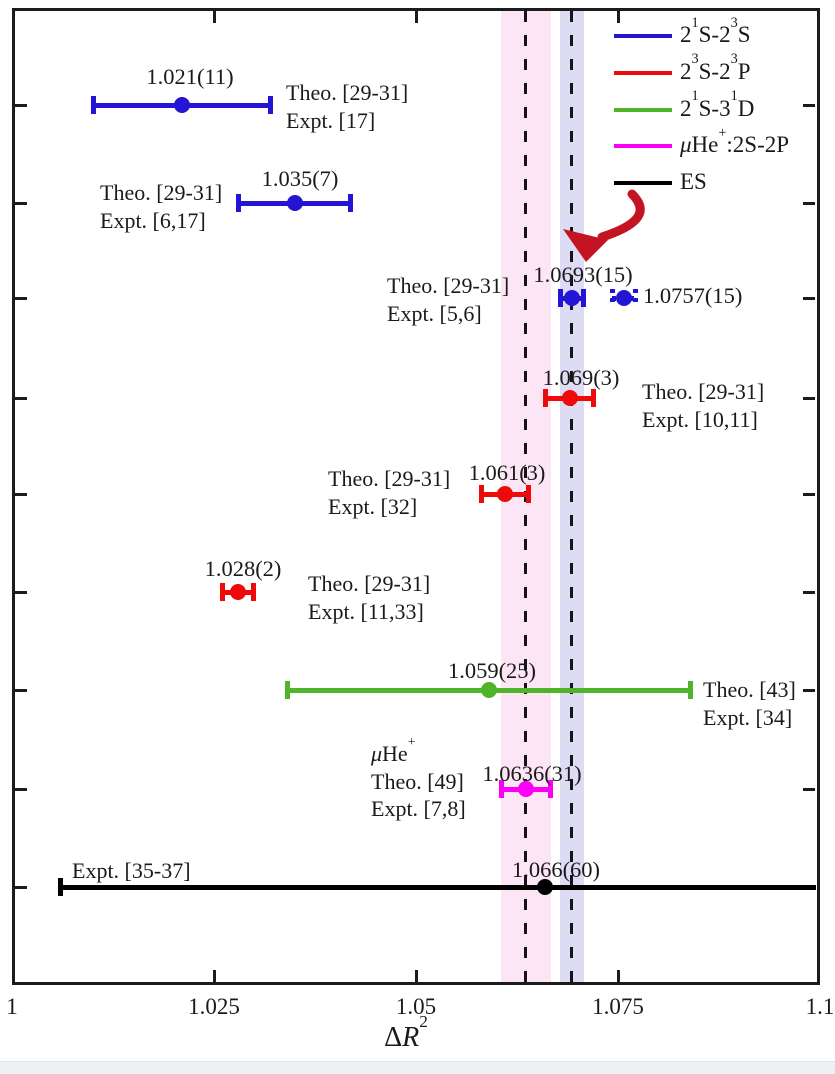 The height and width of the screenshot is (1074, 835). What do you see at coordinates (581, 377) in the screenshot?
I see `value-label: 1.069(3)` at bounding box center [581, 377].